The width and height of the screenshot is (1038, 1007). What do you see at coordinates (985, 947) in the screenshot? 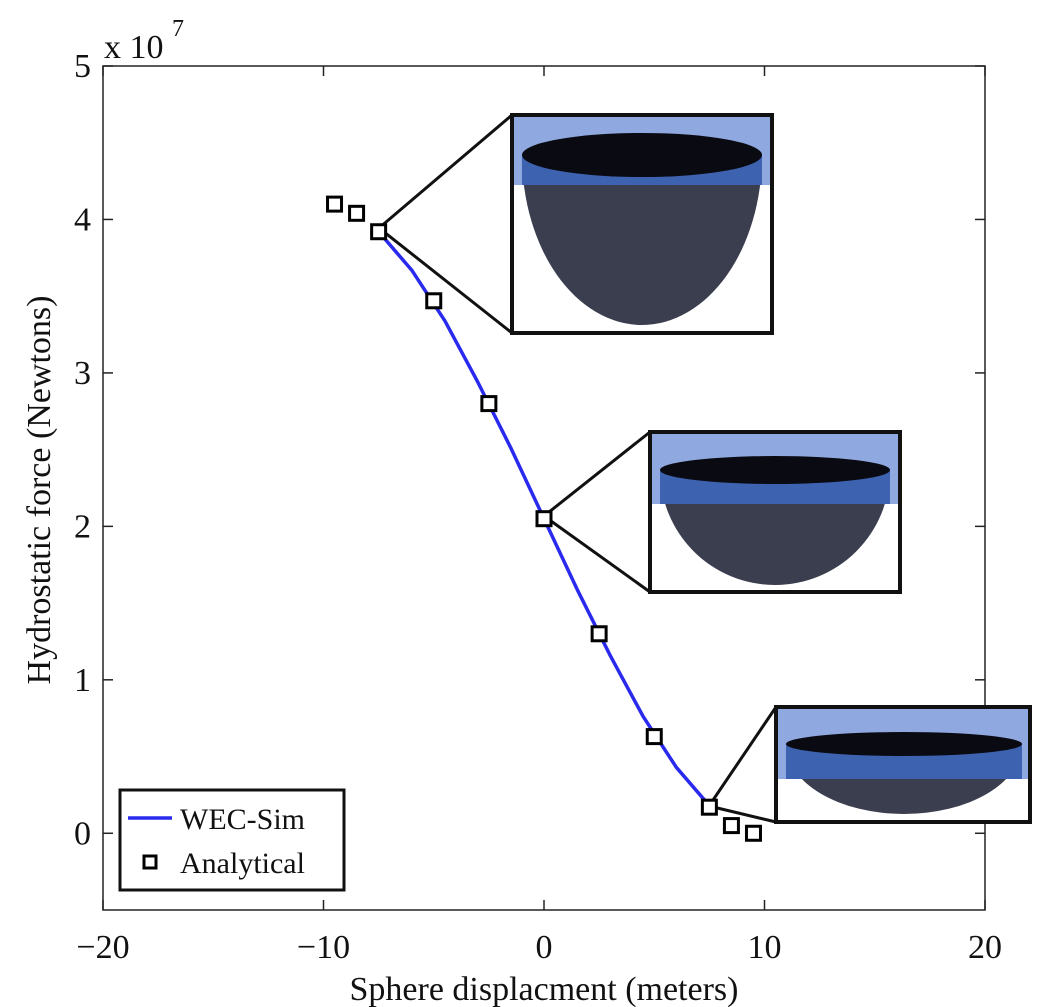
I see `x-tick-label: 20` at bounding box center [985, 947].